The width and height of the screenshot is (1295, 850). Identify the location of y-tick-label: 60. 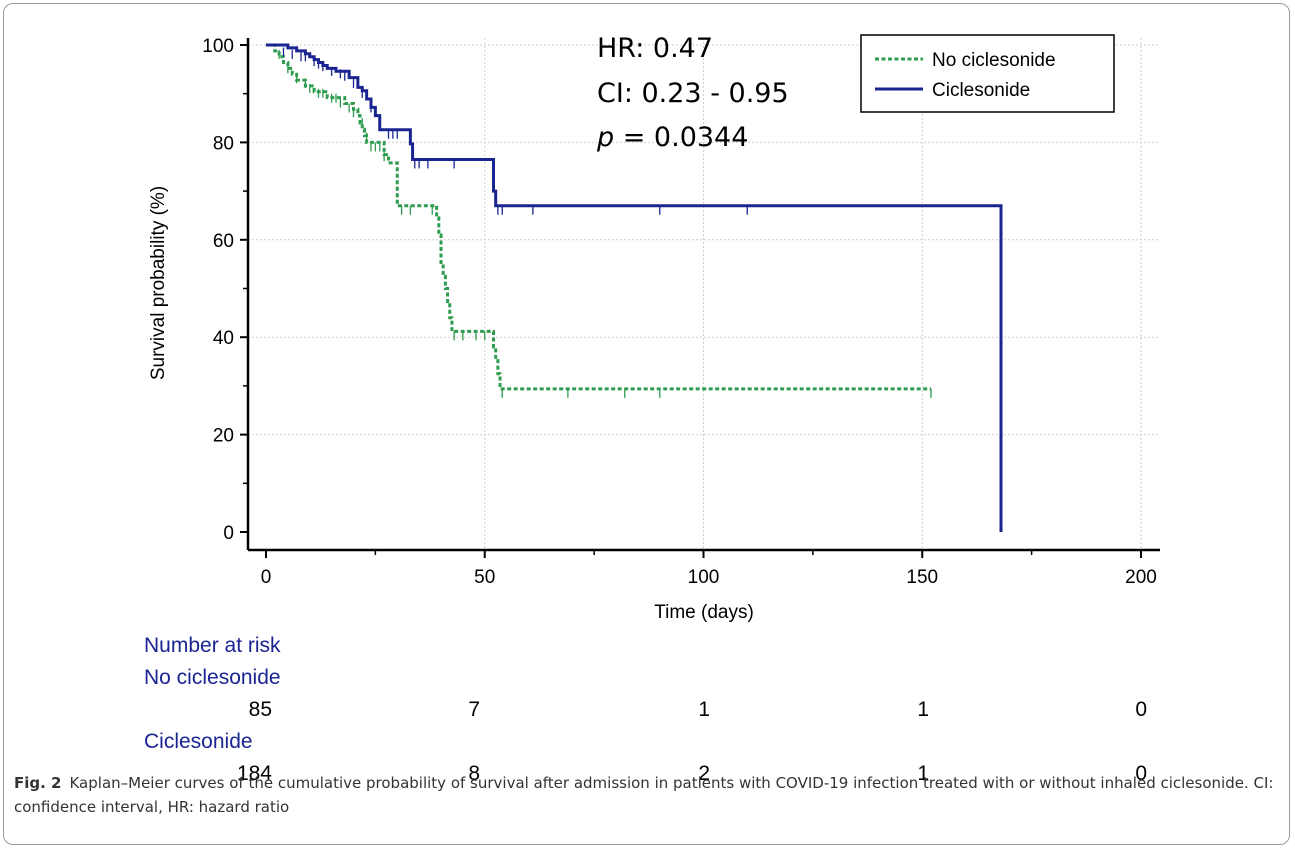
(223, 241).